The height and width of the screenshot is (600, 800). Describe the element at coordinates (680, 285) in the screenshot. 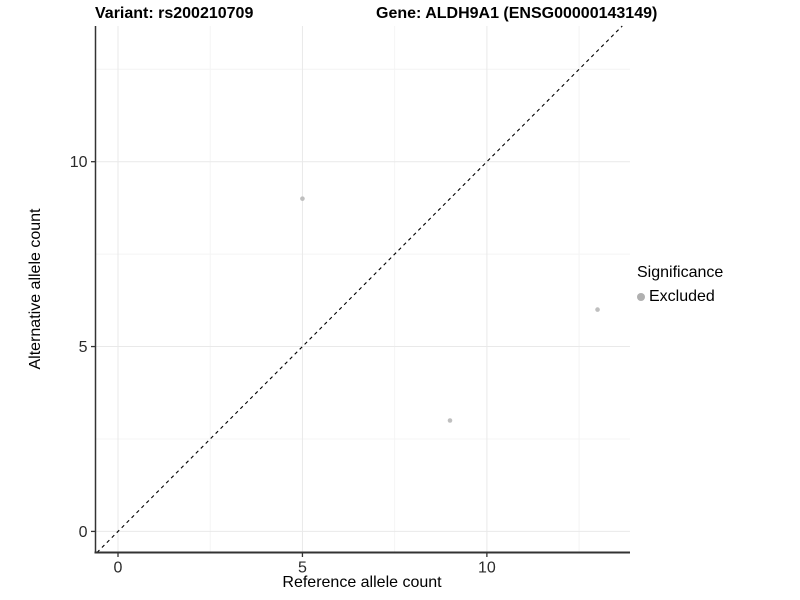

I see `legend: Significance Excluded` at that location.